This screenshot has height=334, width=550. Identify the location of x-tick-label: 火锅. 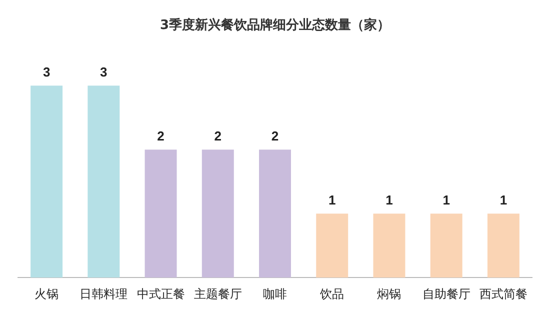
(46, 293).